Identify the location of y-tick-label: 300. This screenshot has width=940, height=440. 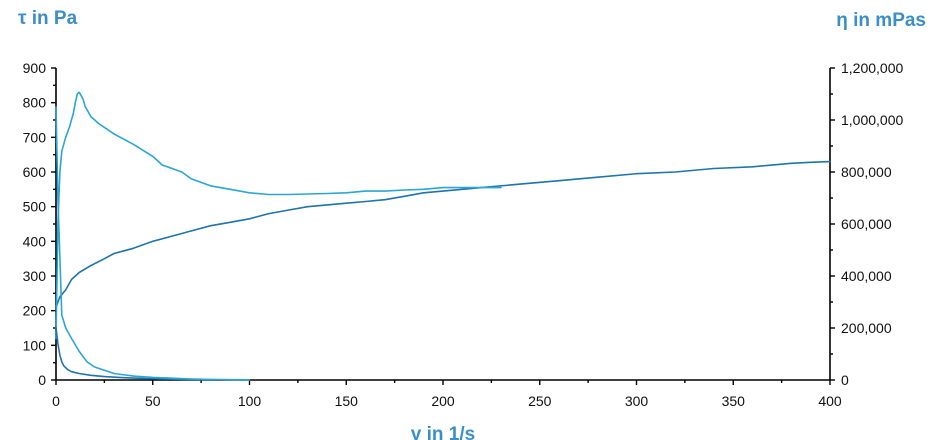
(35, 276).